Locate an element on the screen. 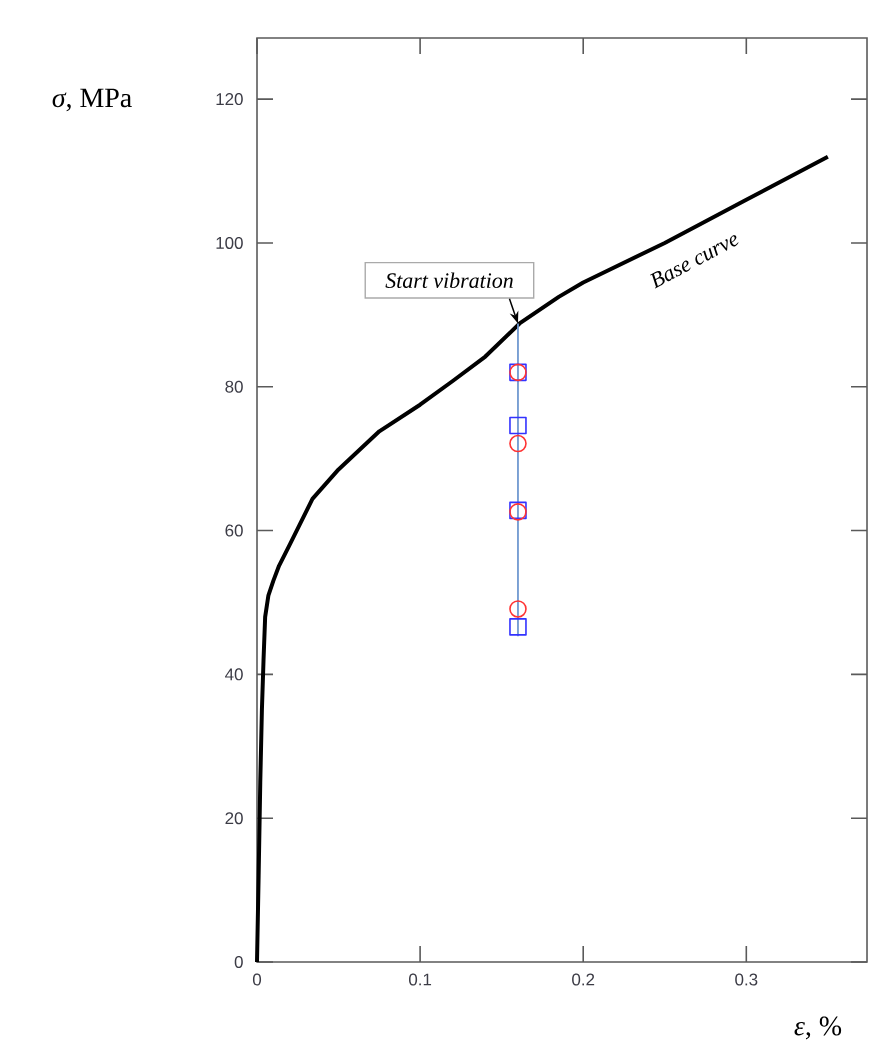 This screenshot has height=1054, width=882. x-tick-label: 0.2 is located at coordinates (583, 979).